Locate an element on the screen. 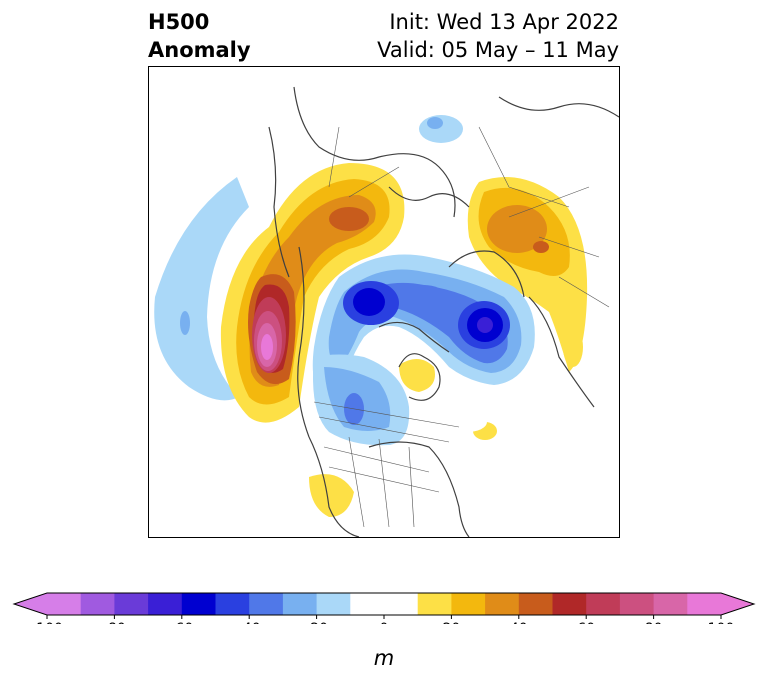 The height and width of the screenshot is (684, 768). init-date: Init: Wed 13 Apr 2022 is located at coordinates (504, 22).